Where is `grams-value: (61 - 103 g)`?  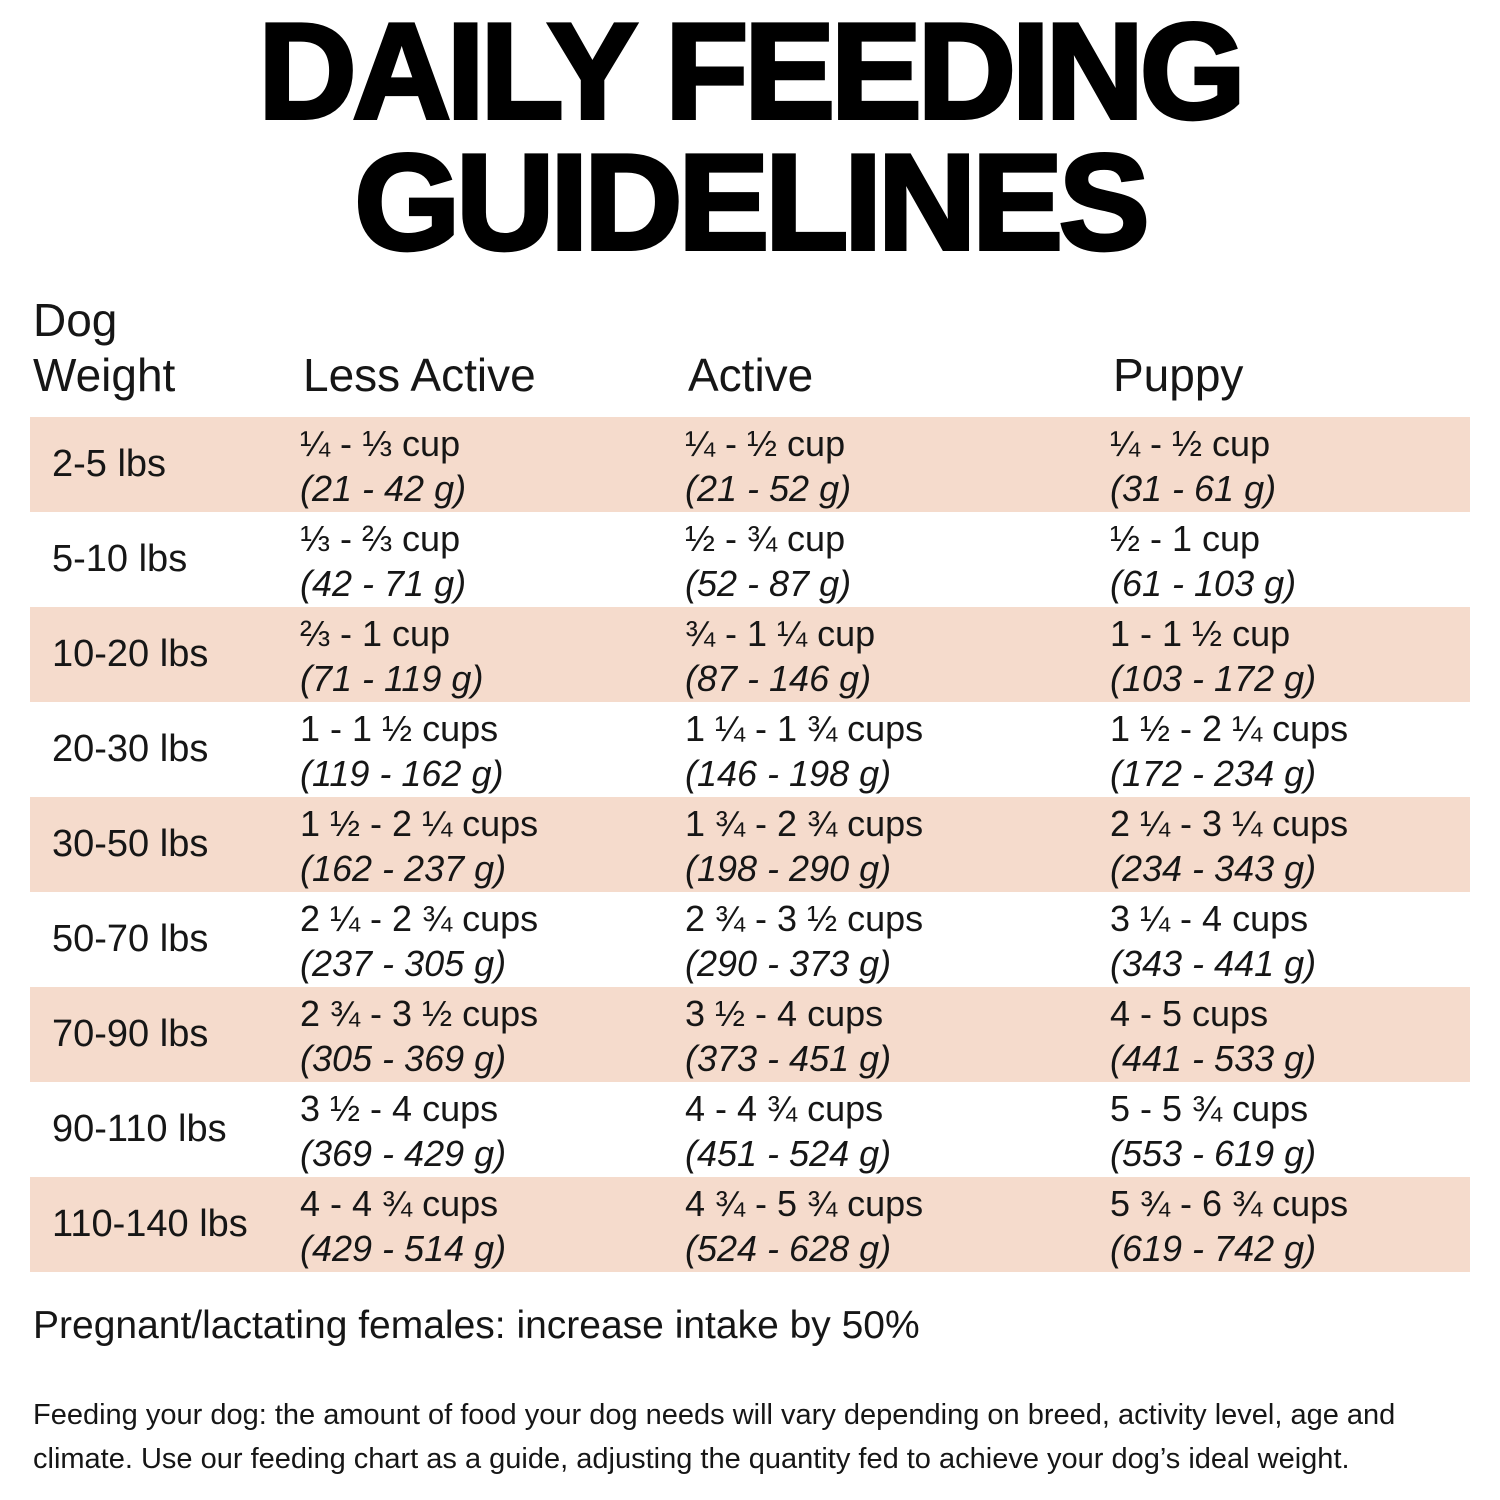
grams-value: (61 - 103 g) is located at coordinates (1203, 583).